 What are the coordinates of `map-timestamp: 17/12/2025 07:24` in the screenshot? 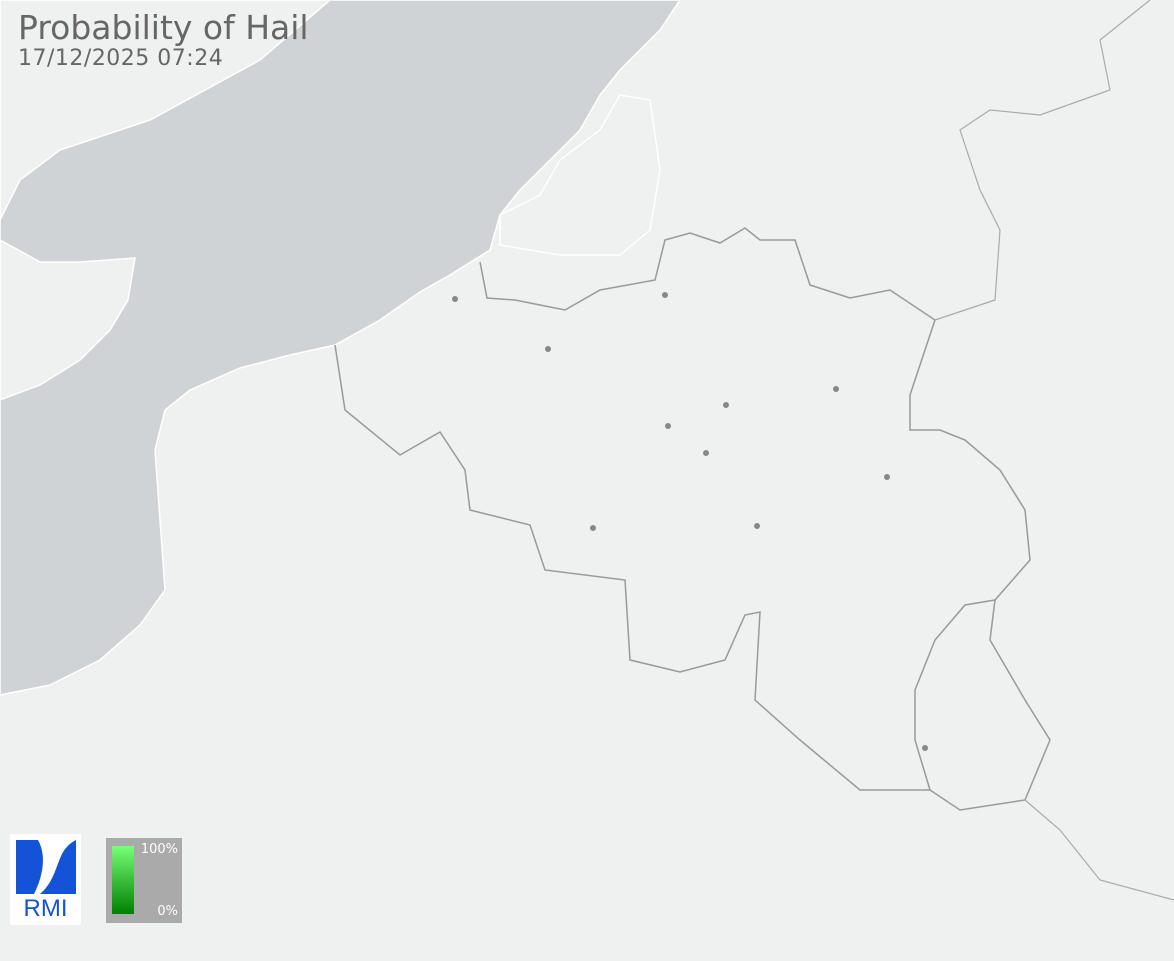 It's located at (121, 58).